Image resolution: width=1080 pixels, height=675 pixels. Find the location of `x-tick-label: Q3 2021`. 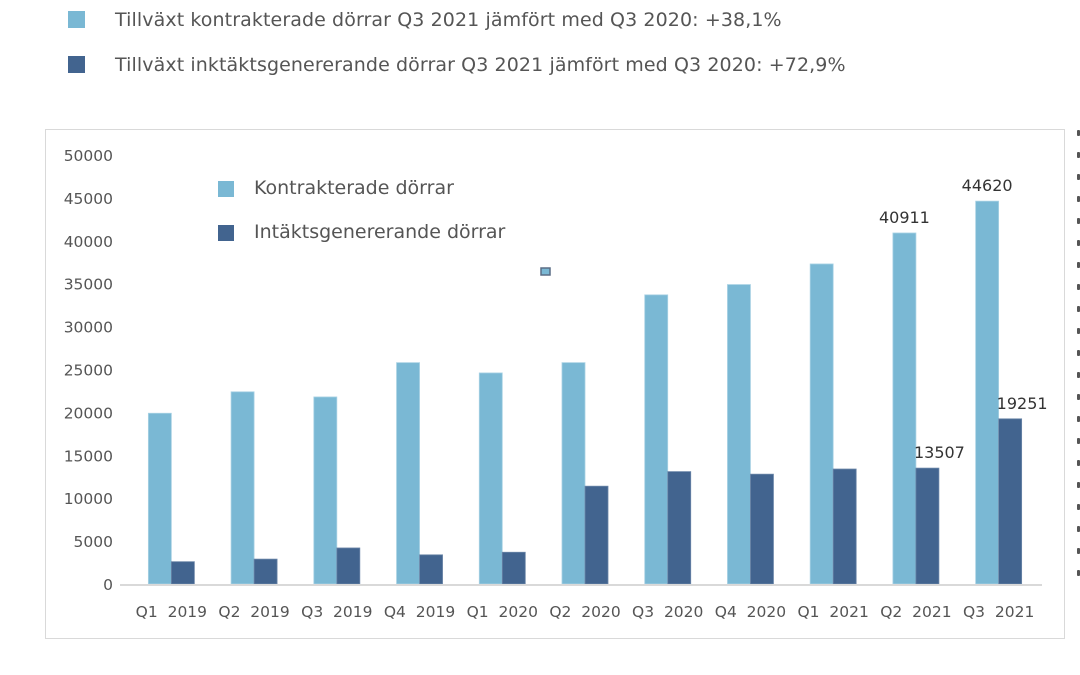

x-tick-label: Q3 2021 is located at coordinates (998, 612).